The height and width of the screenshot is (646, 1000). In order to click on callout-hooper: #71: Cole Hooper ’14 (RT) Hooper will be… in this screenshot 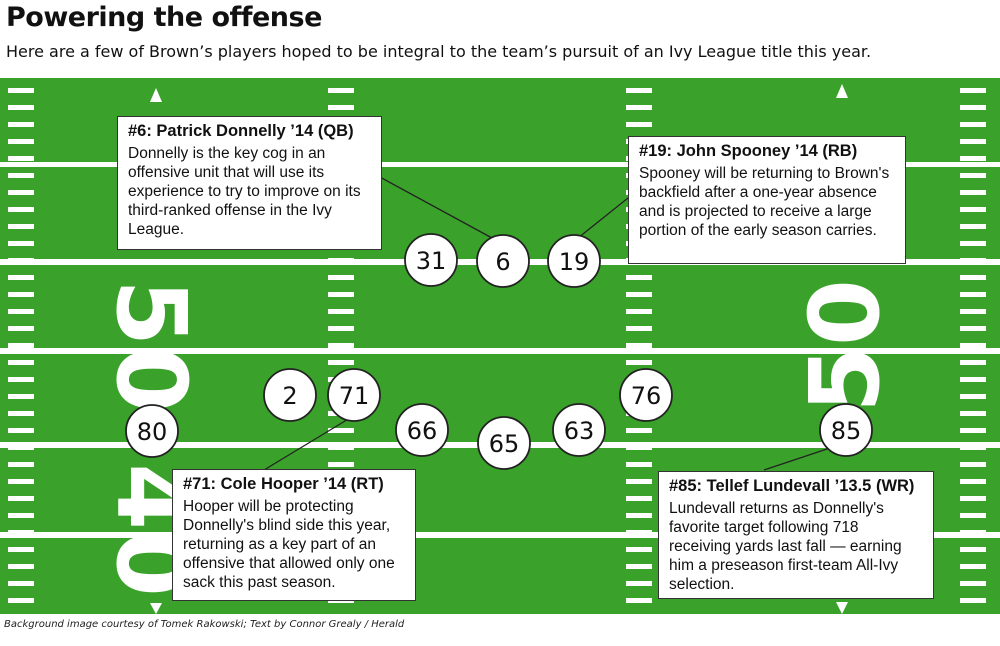, I will do `click(294, 535)`.